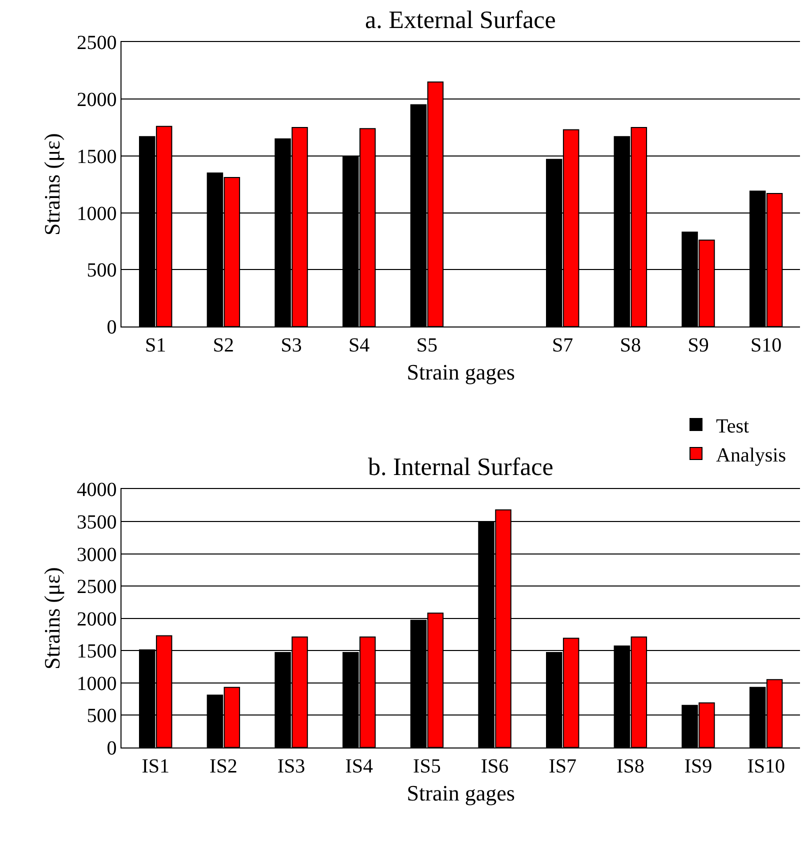 The height and width of the screenshot is (848, 802). What do you see at coordinates (766, 766) in the screenshot?
I see `x-tick-label: IS10` at bounding box center [766, 766].